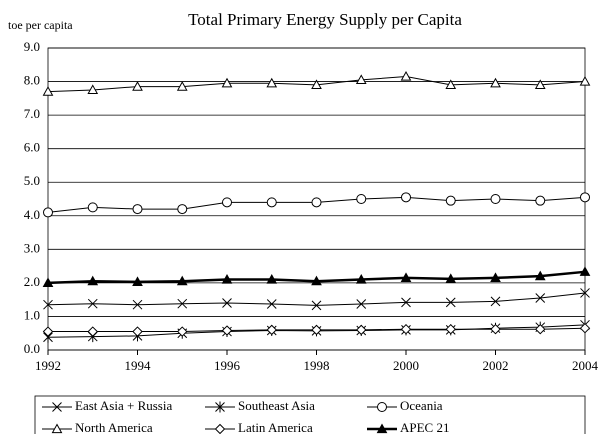 Image resolution: width=606 pixels, height=434 pixels. What do you see at coordinates (32, 348) in the screenshot?
I see `y-tick-label: 0.0` at bounding box center [32, 348].